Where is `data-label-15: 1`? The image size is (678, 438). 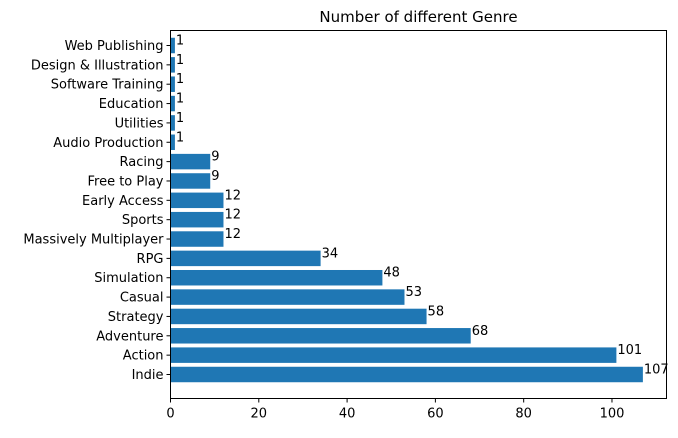
data-label-15: 1 is located at coordinates (180, 79).